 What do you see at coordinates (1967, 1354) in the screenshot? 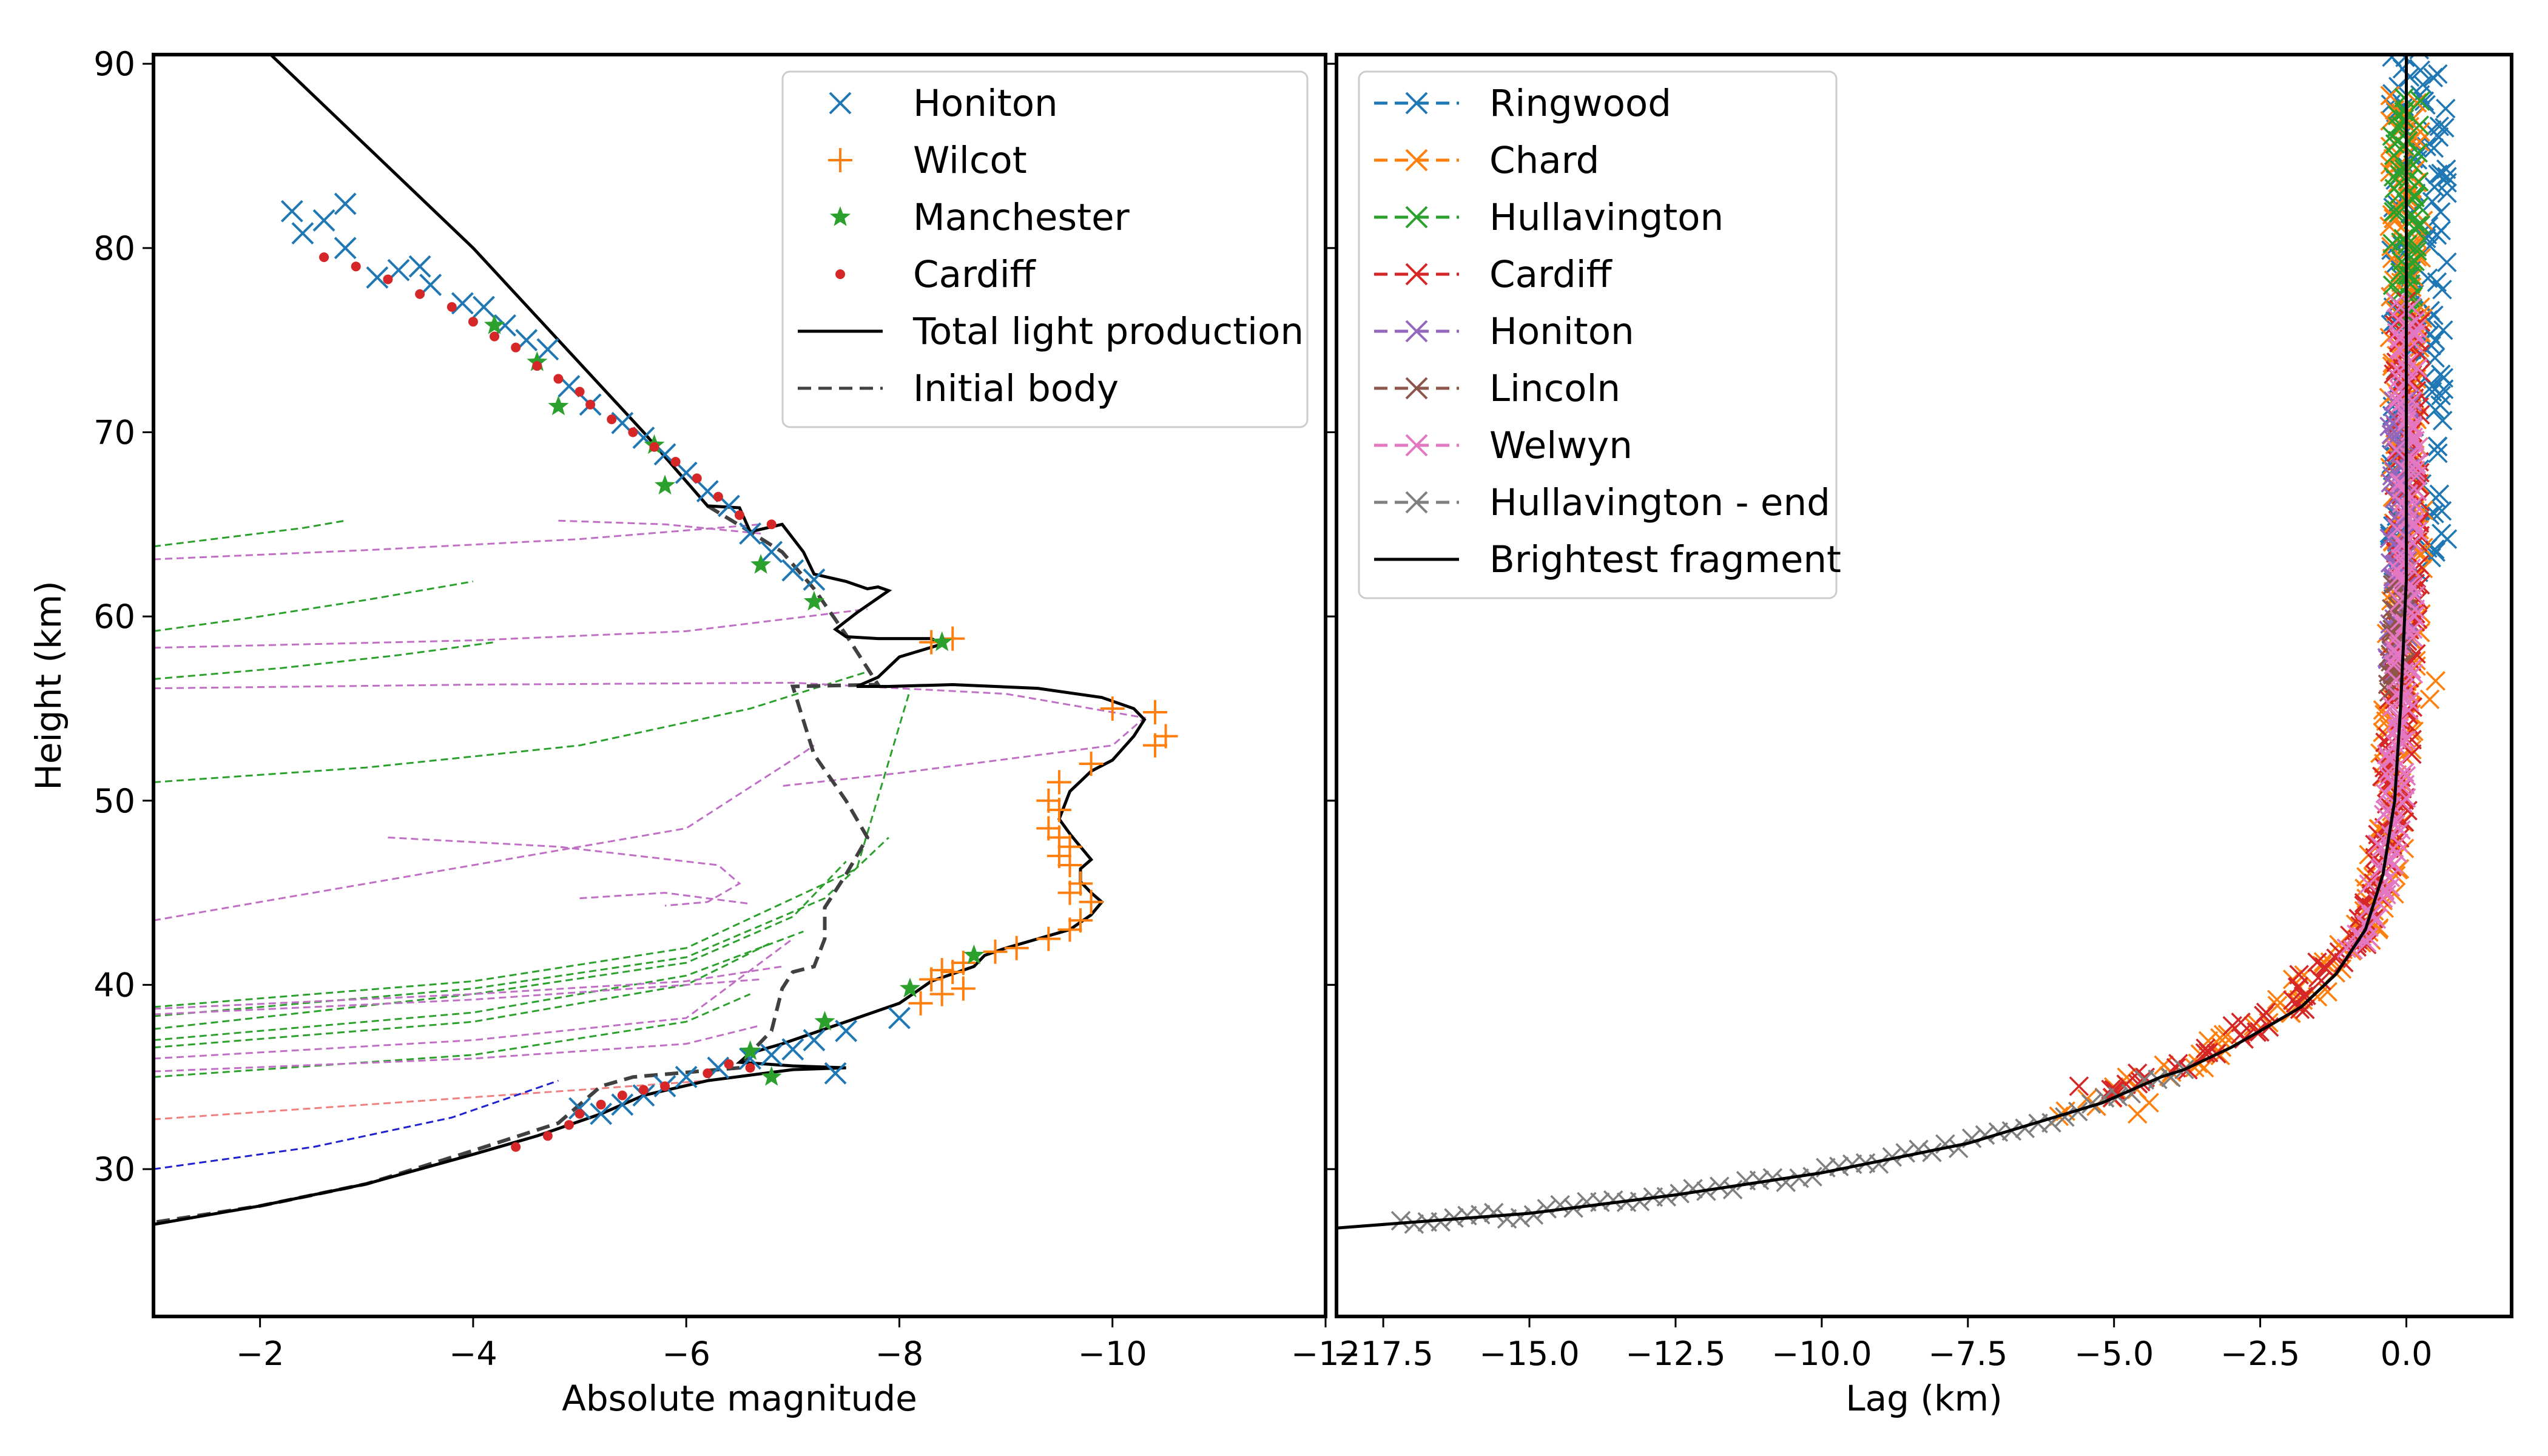
I see `right-xtick-label: −7.5` at bounding box center [1967, 1354].